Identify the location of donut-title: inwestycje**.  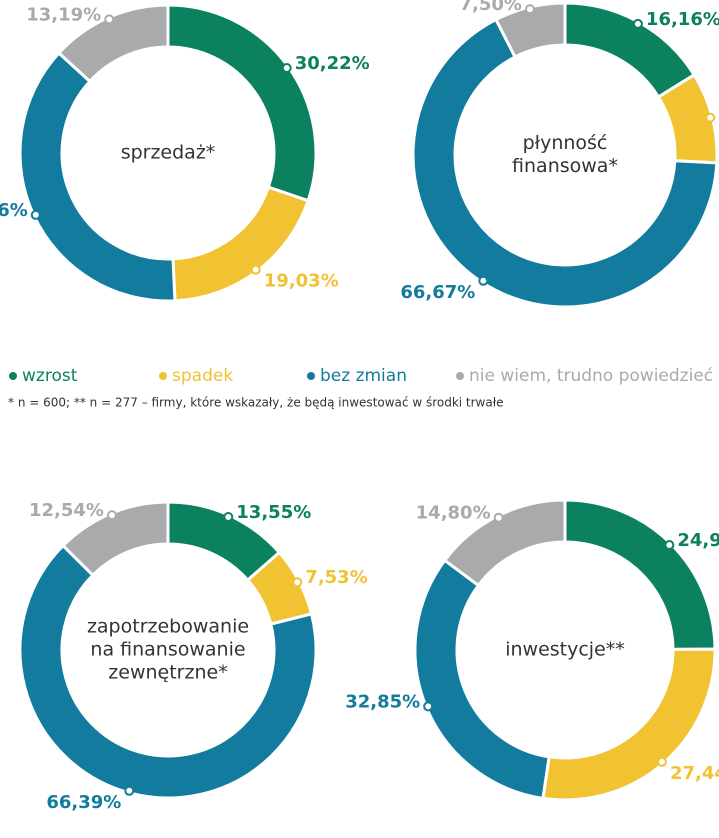
(565, 650).